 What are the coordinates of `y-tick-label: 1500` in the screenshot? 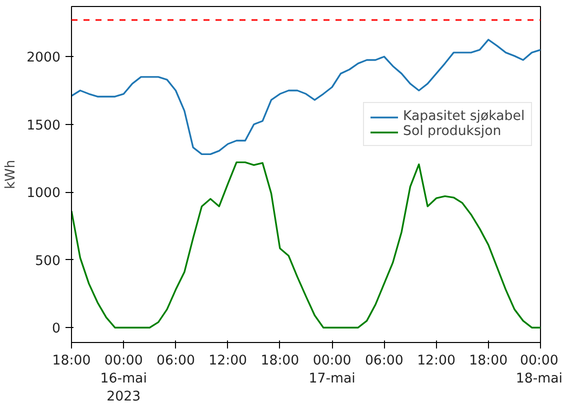 It's located at (43, 126).